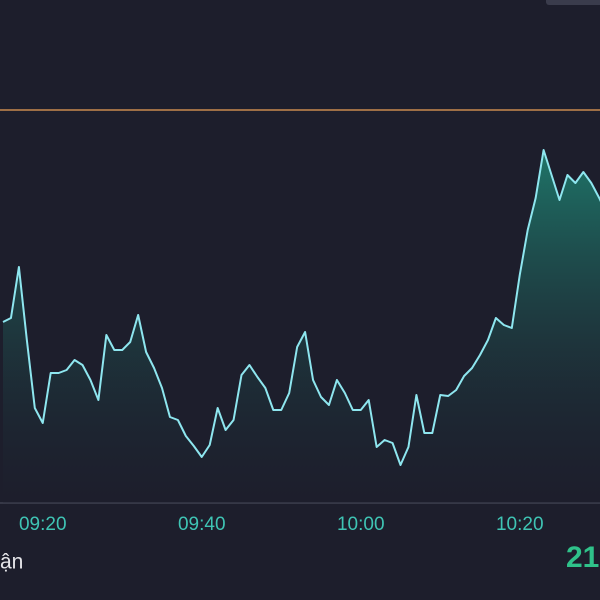 This screenshot has height=600, width=600. I want to click on x-tick-label: 10:00, so click(361, 524).